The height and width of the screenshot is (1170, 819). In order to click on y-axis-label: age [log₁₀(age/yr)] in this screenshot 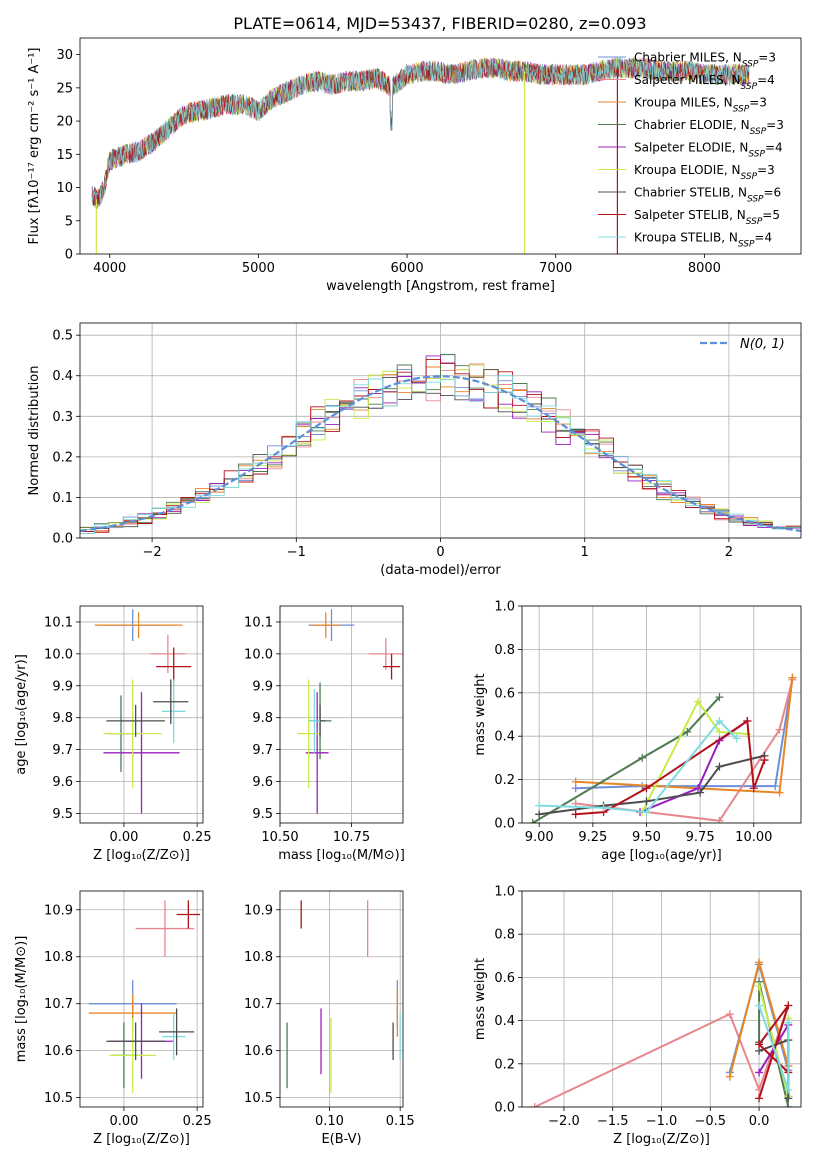, I will do `click(21, 714)`.